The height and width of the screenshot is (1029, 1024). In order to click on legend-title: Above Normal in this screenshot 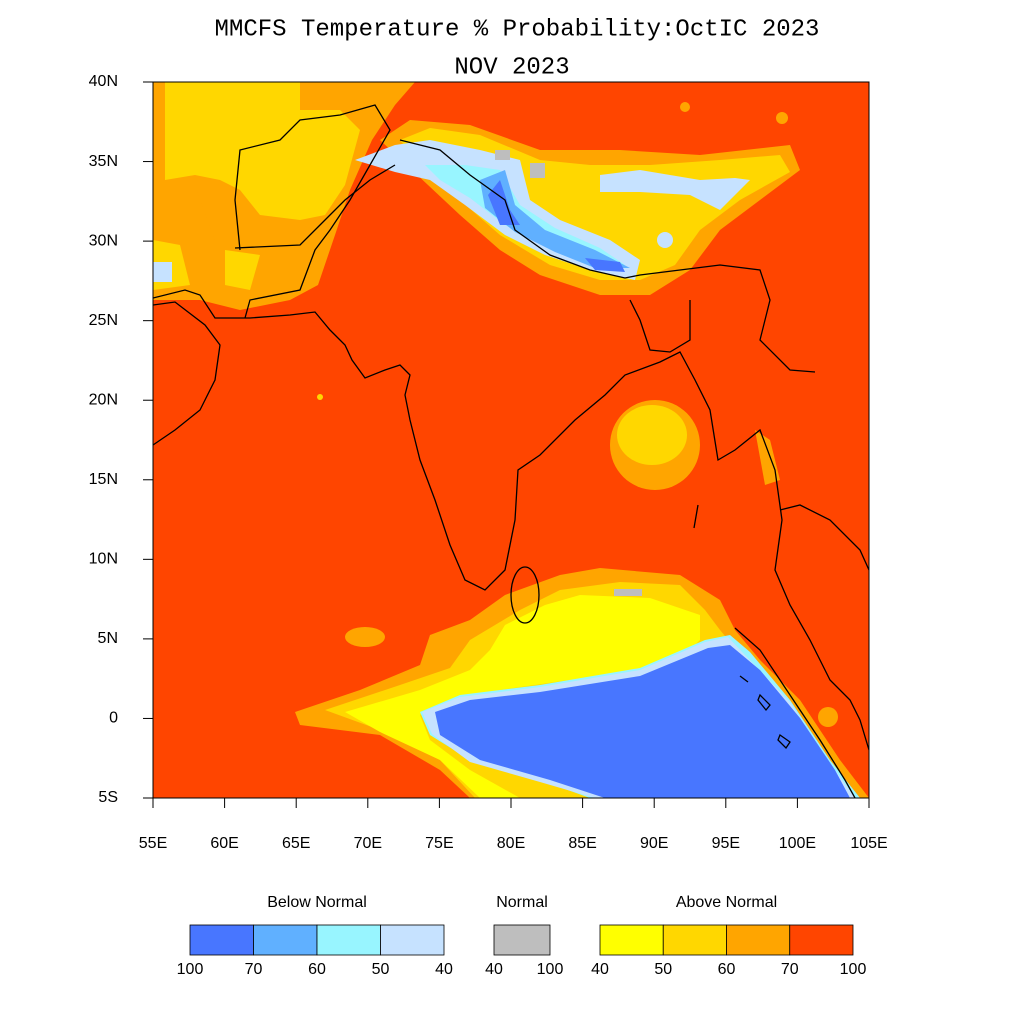, I will do `click(726, 902)`.